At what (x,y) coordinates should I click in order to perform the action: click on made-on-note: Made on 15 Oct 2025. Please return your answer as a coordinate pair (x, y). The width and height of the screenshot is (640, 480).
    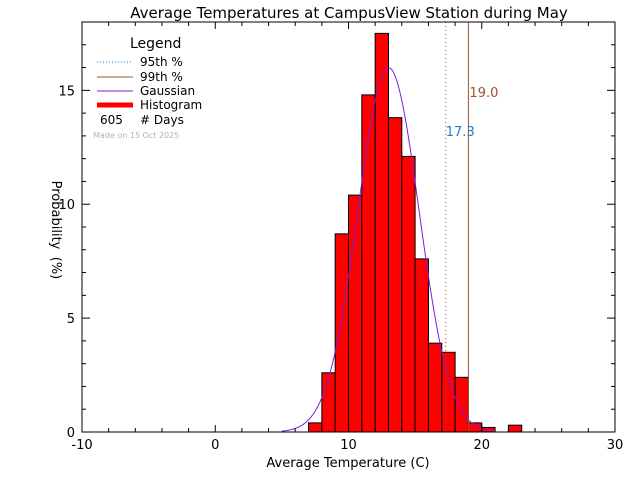
    Looking at the image, I should click on (136, 135).